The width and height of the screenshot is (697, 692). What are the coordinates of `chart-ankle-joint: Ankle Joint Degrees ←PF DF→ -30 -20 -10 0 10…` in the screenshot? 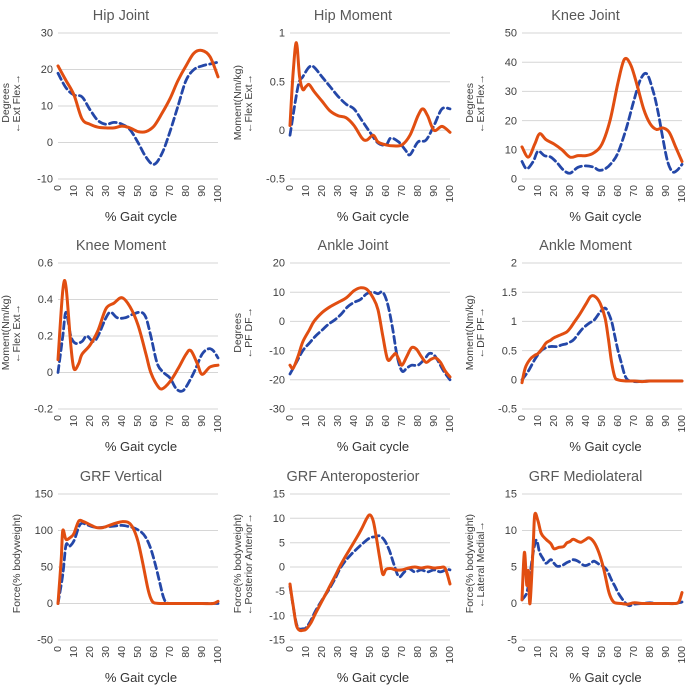 It's located at (348, 345).